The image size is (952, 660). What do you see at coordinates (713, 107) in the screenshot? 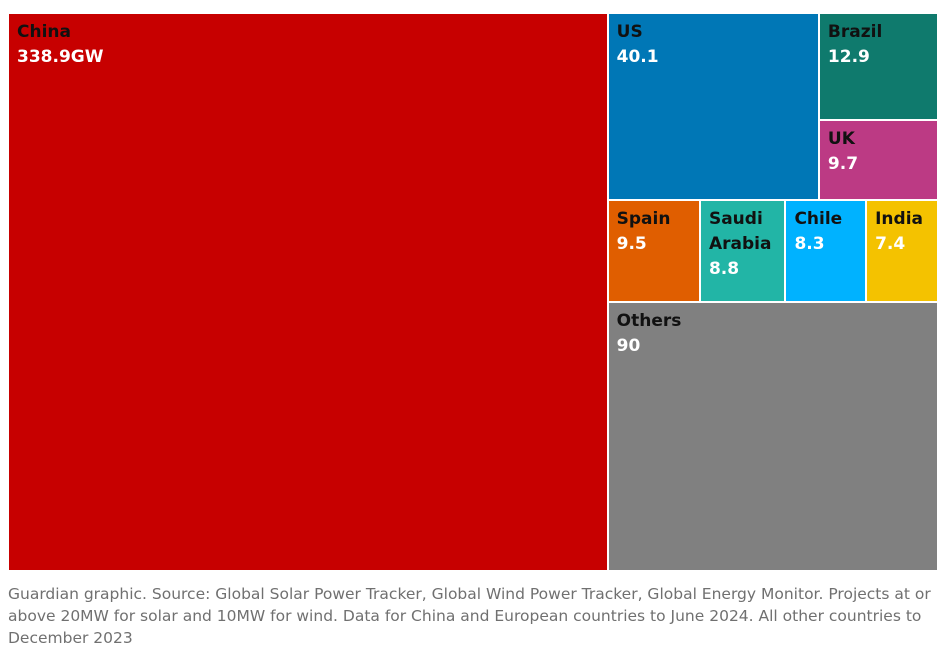
I see `treemap-cell-us: US 40.1` at bounding box center [713, 107].